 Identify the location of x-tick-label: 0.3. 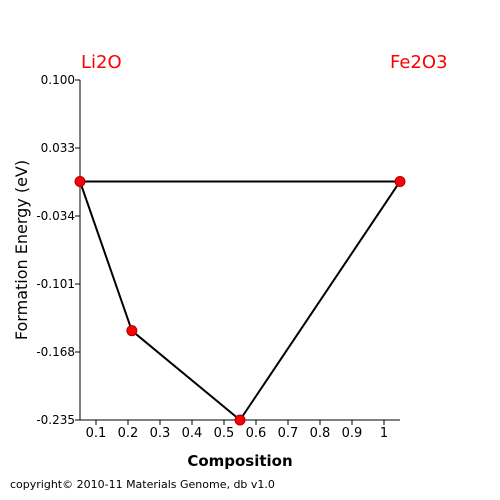
(160, 433).